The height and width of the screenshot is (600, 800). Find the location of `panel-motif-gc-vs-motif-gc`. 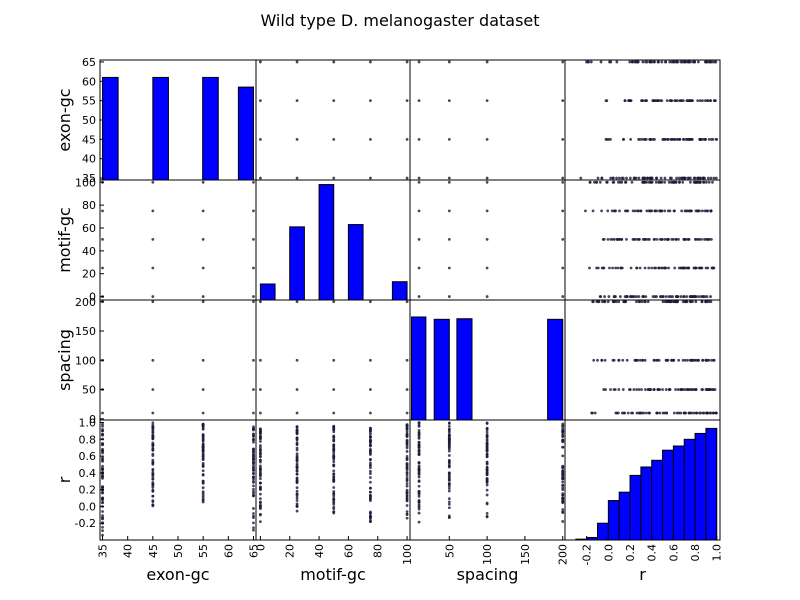

panel-motif-gc-vs-motif-gc is located at coordinates (333, 240).